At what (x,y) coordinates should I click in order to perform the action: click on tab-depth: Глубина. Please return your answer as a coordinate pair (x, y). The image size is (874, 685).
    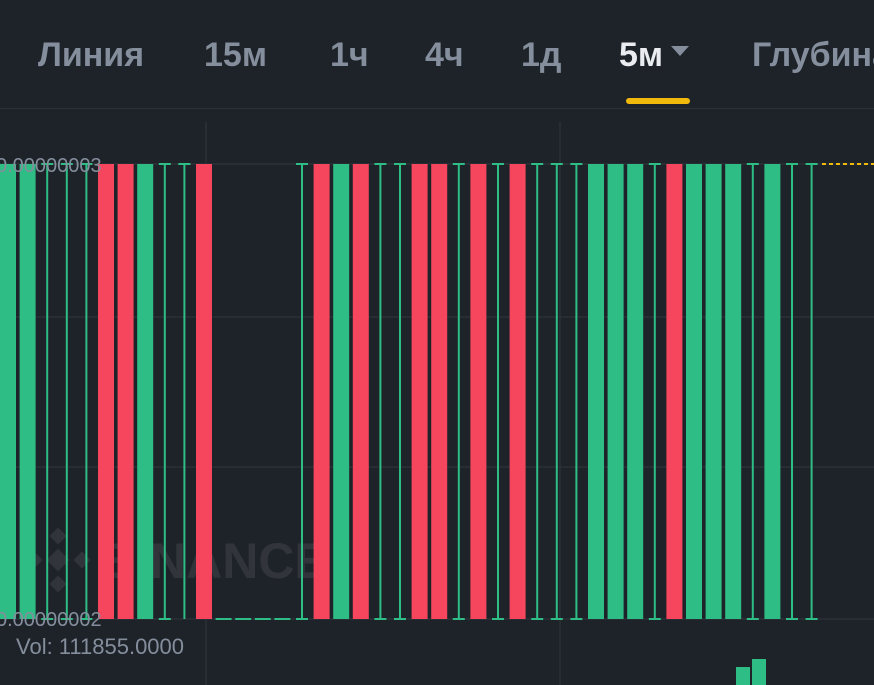
    Looking at the image, I should click on (813, 55).